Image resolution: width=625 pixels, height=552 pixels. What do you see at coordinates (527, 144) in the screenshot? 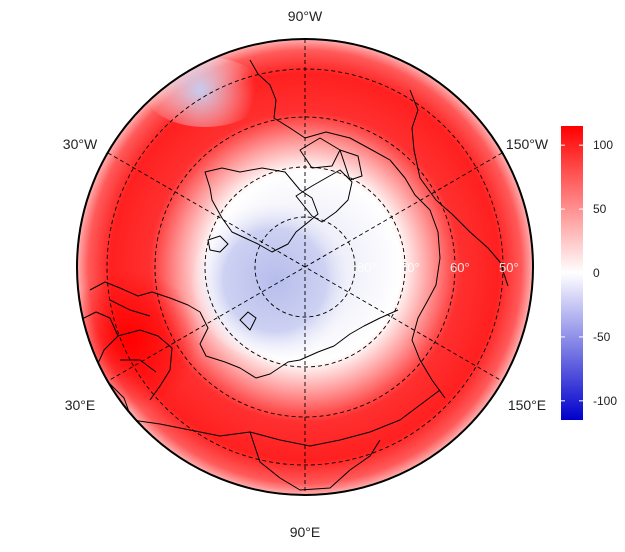
I see `lon-label-upper-right: 150°W` at bounding box center [527, 144].